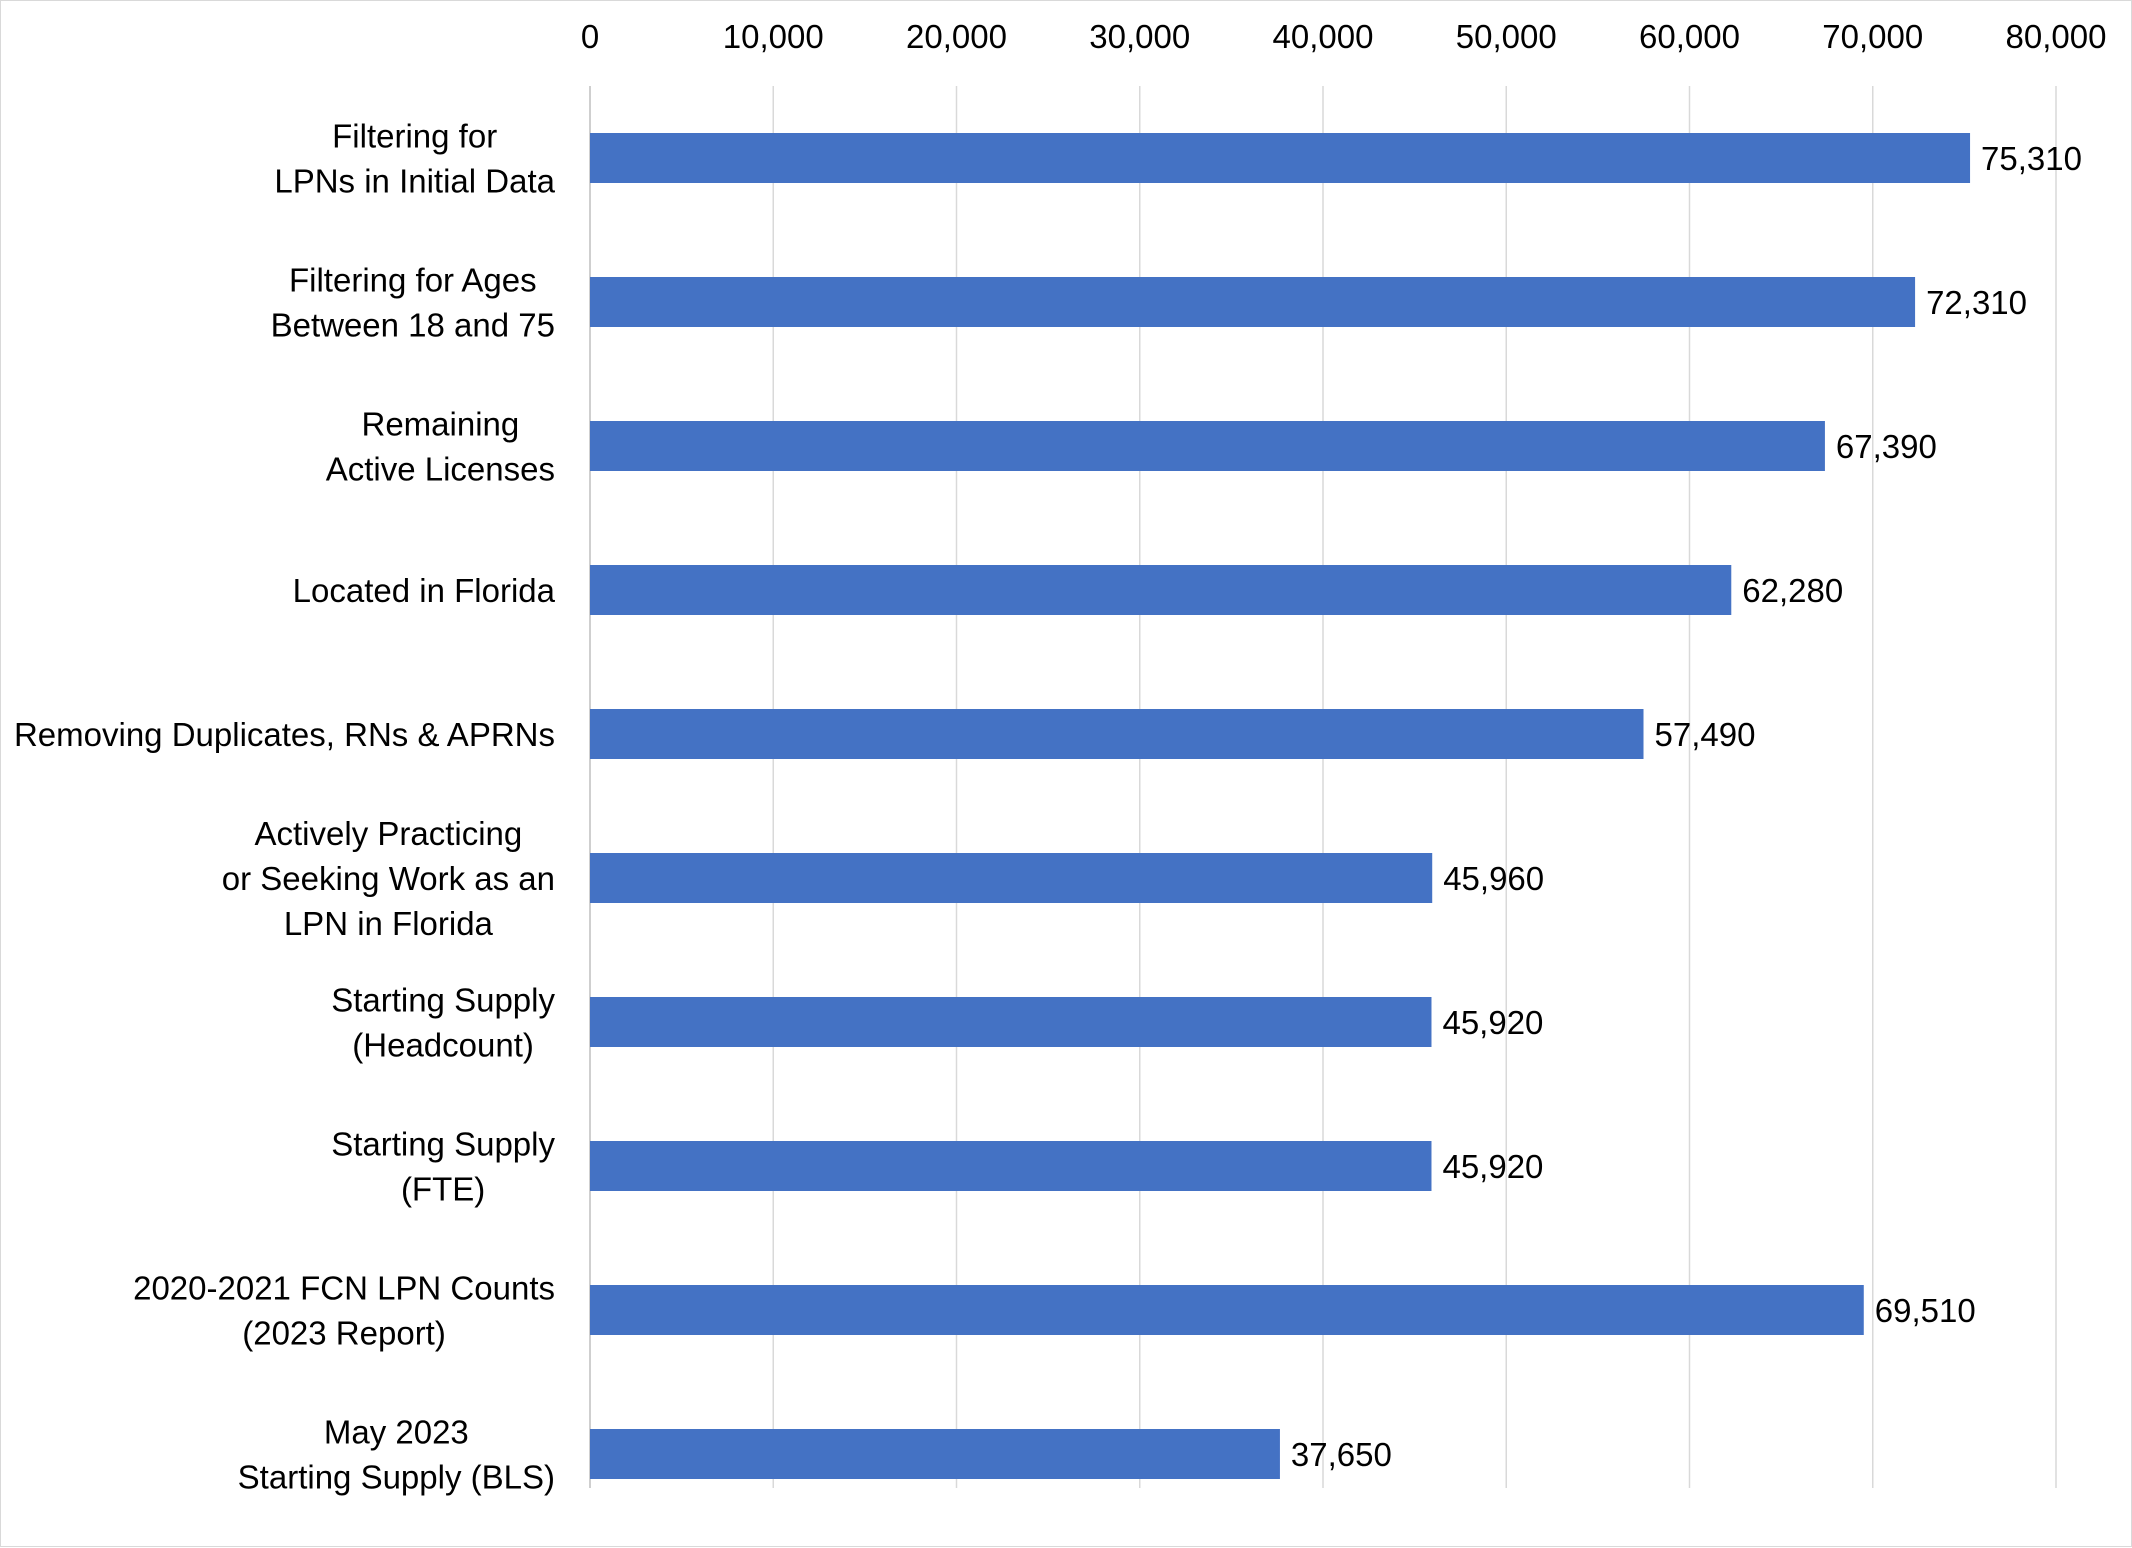 The width and height of the screenshot is (2132, 1548). I want to click on category-label: Removing Duplicates, RNs & APRNs, so click(284, 734).